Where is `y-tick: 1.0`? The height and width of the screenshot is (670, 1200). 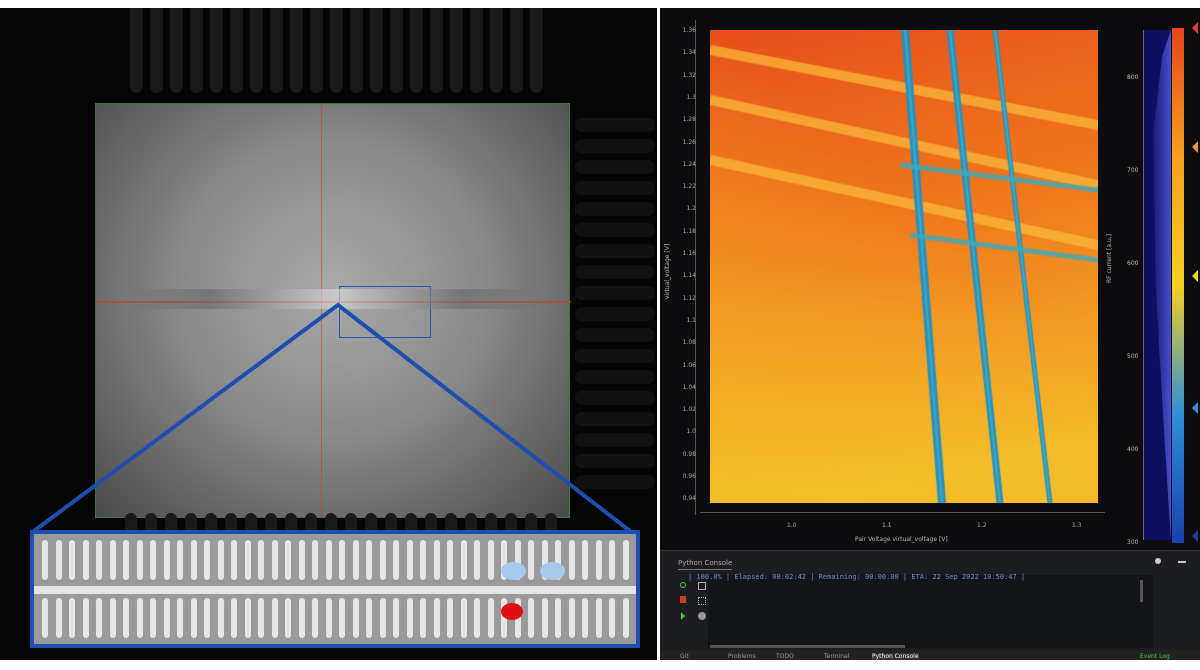 y-tick: 1.0 is located at coordinates (691, 432).